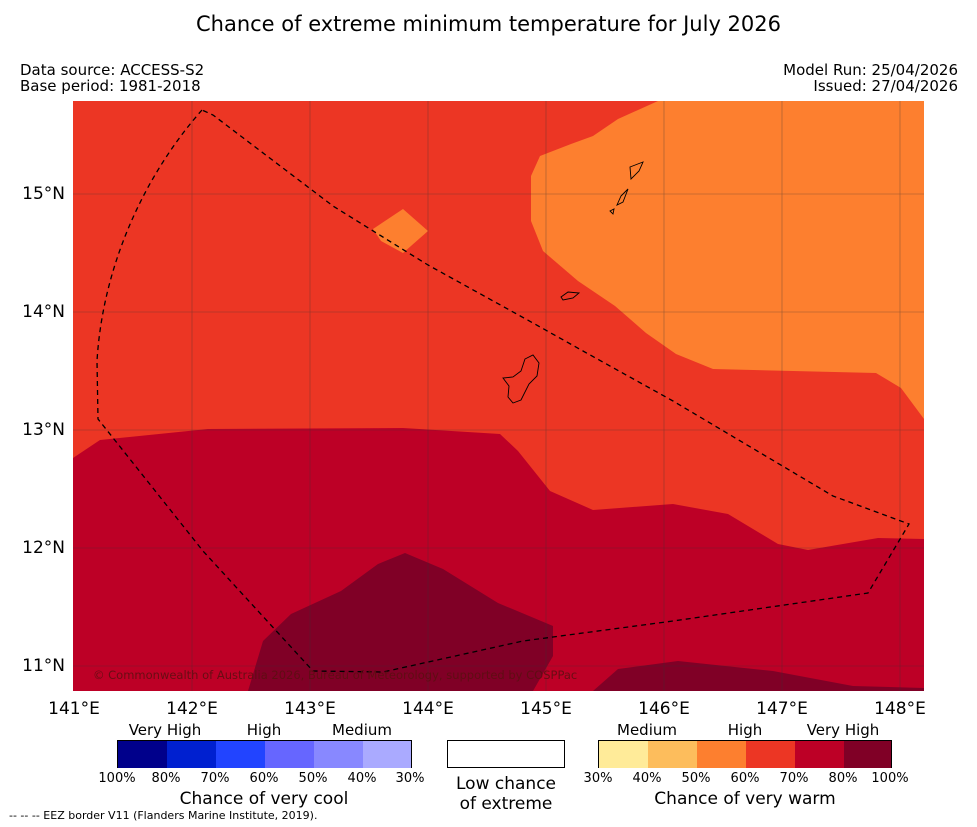 Image resolution: width=977 pixels, height=827 pixels. Describe the element at coordinates (647, 730) in the screenshot. I see `warm-category-medium: Medium` at that location.